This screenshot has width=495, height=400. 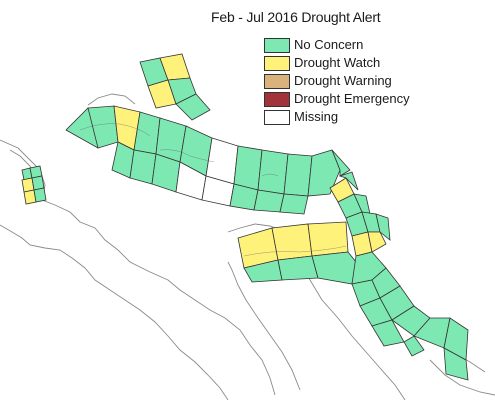 What do you see at coordinates (175, 87) in the screenshot?
I see `bahamas-cells` at bounding box center [175, 87].